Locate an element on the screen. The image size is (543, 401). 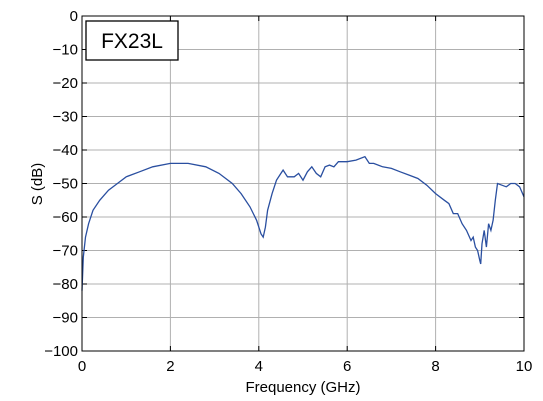
x-tick-label: 10 is located at coordinates (524, 366).